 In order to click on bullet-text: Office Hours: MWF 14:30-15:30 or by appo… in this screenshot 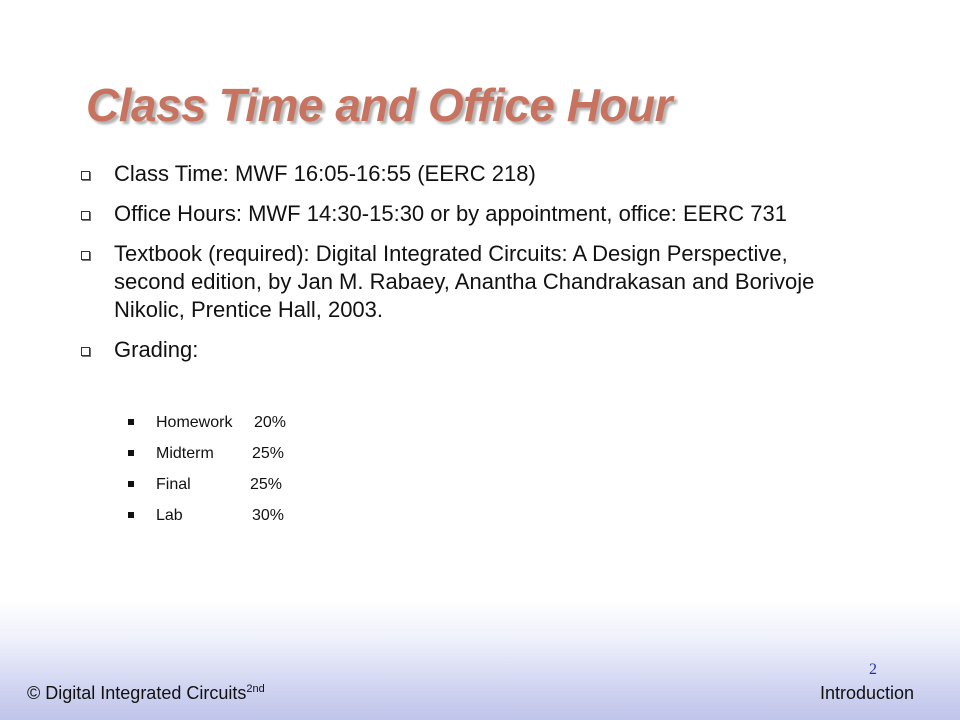, I will do `click(450, 213)`.